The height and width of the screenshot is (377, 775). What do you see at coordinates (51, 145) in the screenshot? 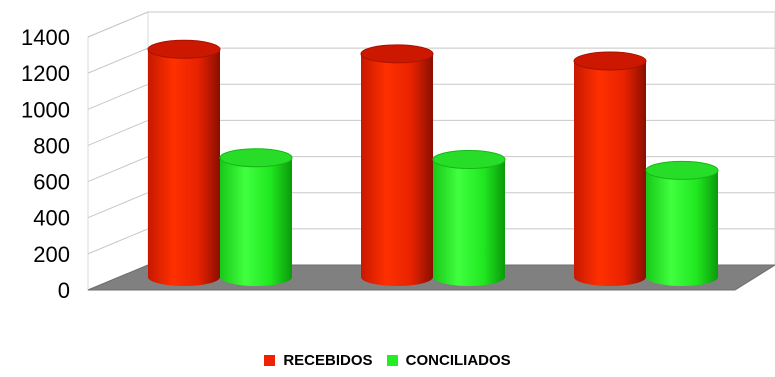
I see `y-tick-label: 800` at bounding box center [51, 145].